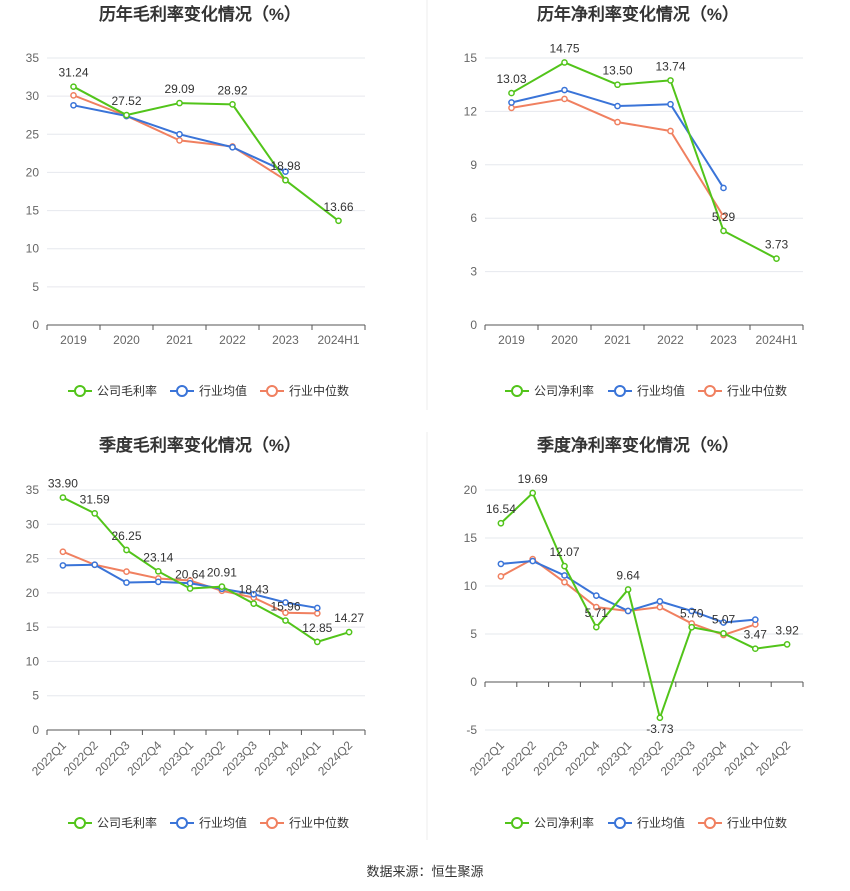  I want to click on y-tick-label: 25, so click(33, 134).